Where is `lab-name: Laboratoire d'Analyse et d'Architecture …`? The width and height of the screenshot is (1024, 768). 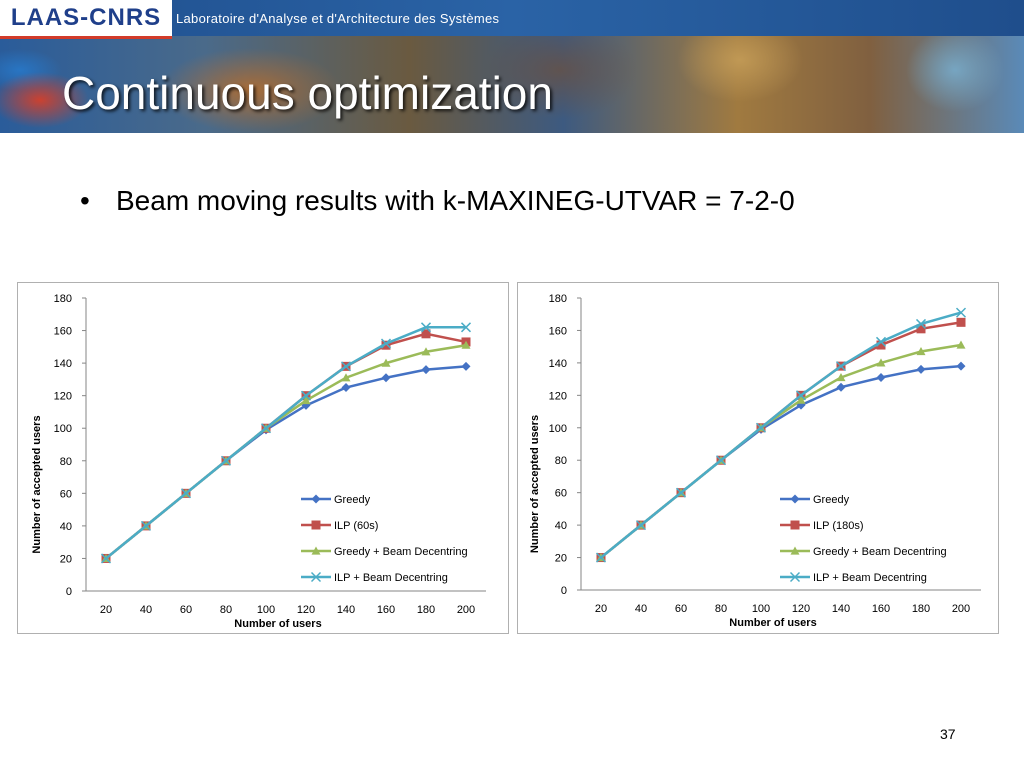
lab-name: Laboratoire d'Analyse et d'Architecture … is located at coordinates (338, 18).